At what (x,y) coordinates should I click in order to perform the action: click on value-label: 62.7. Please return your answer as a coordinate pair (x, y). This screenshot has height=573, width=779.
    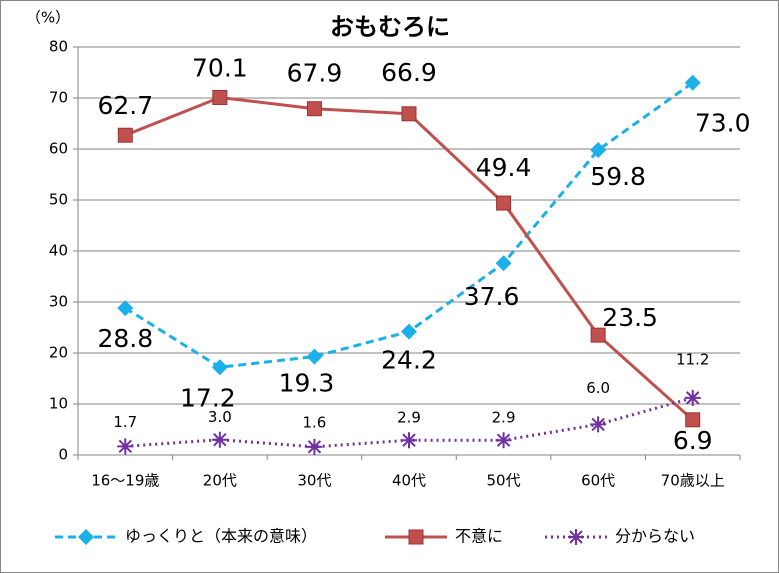
    Looking at the image, I should click on (125, 105).